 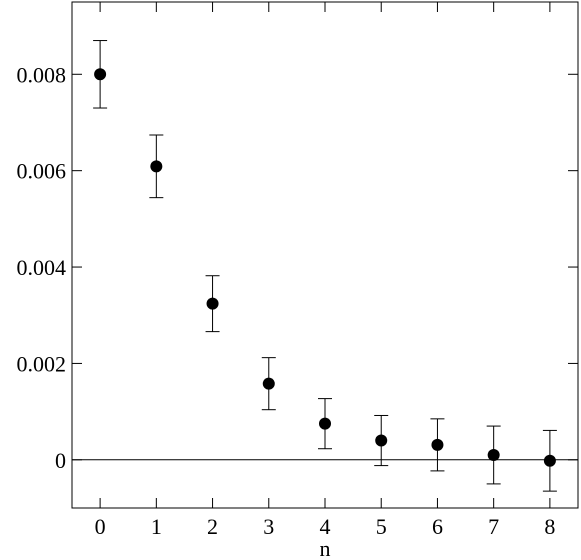 I want to click on x-tick-label: 1, so click(x=156, y=526).